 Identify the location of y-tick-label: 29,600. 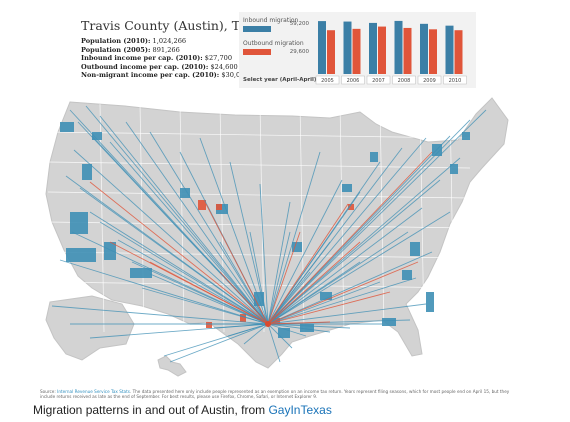
(300, 52).